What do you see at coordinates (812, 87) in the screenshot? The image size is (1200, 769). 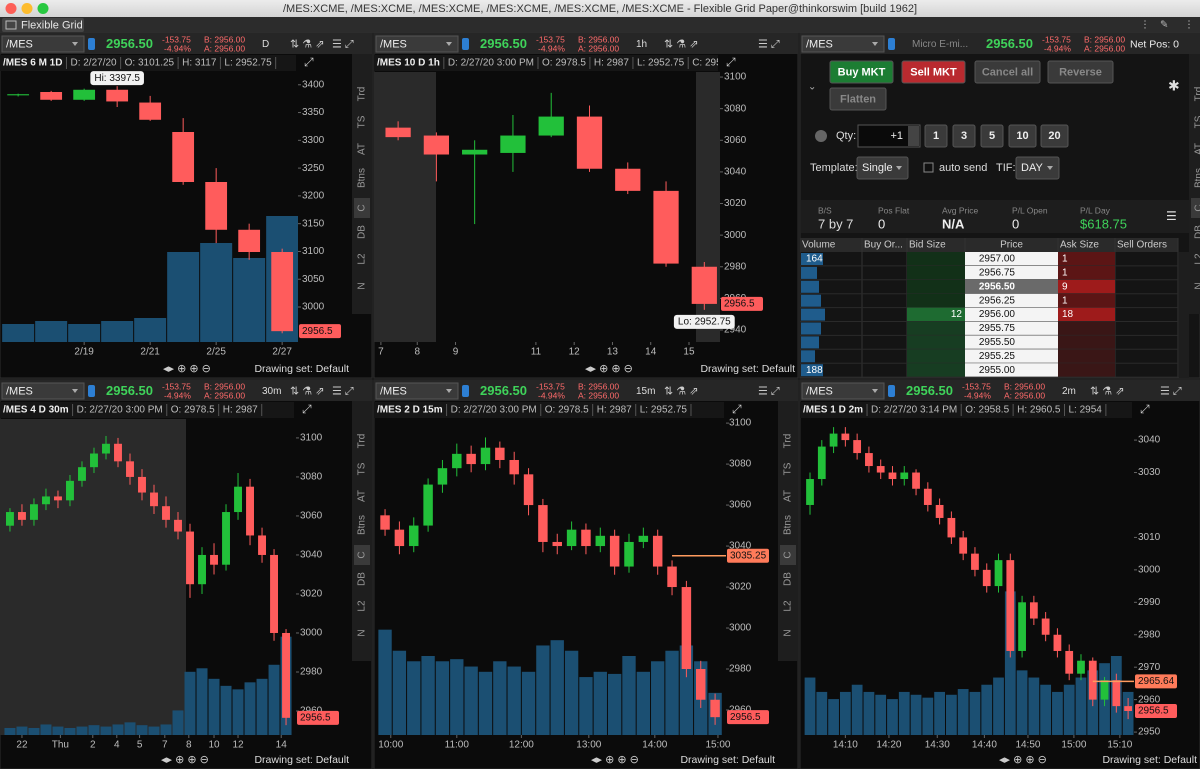 I see `collapse-icon: ⌄` at bounding box center [812, 87].